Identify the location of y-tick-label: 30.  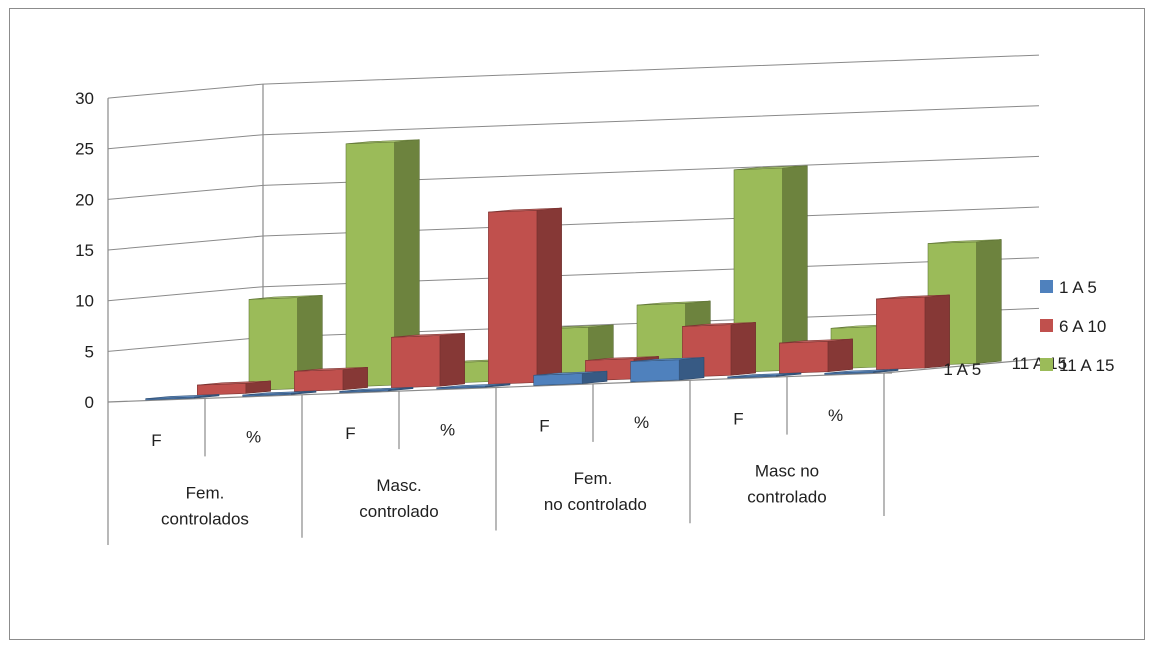
(84, 98).